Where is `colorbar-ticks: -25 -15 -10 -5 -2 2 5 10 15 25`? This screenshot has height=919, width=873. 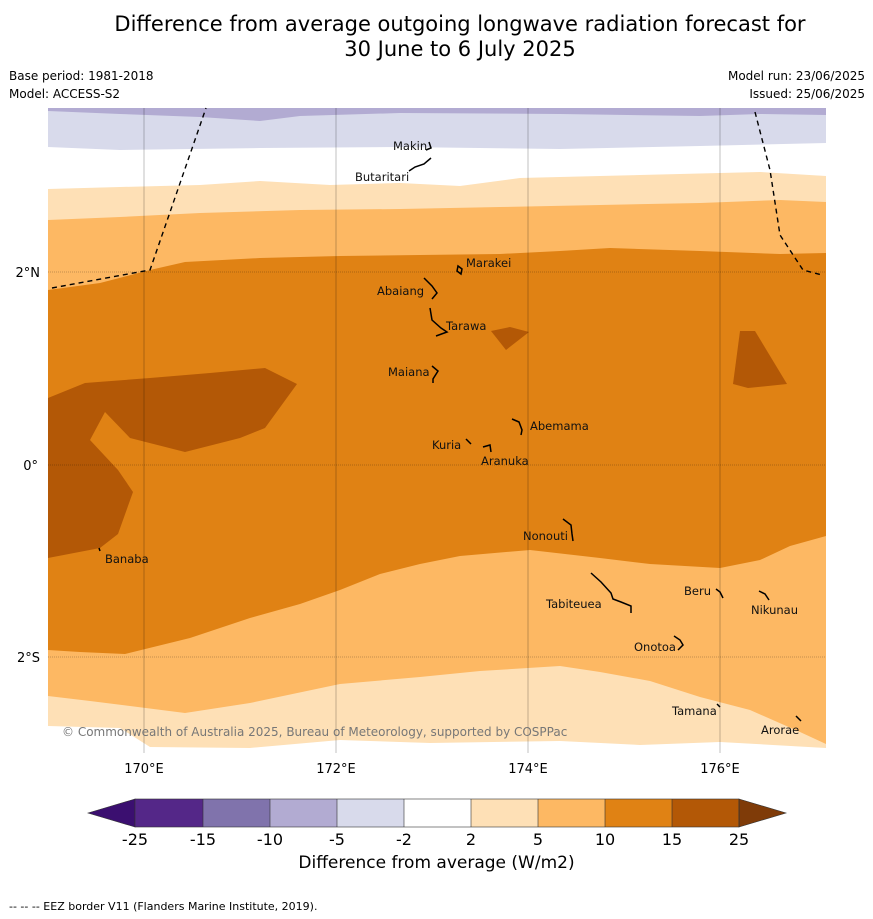 colorbar-ticks: -25 -15 -10 -5 -2 2 5 10 15 25 is located at coordinates (435, 839).